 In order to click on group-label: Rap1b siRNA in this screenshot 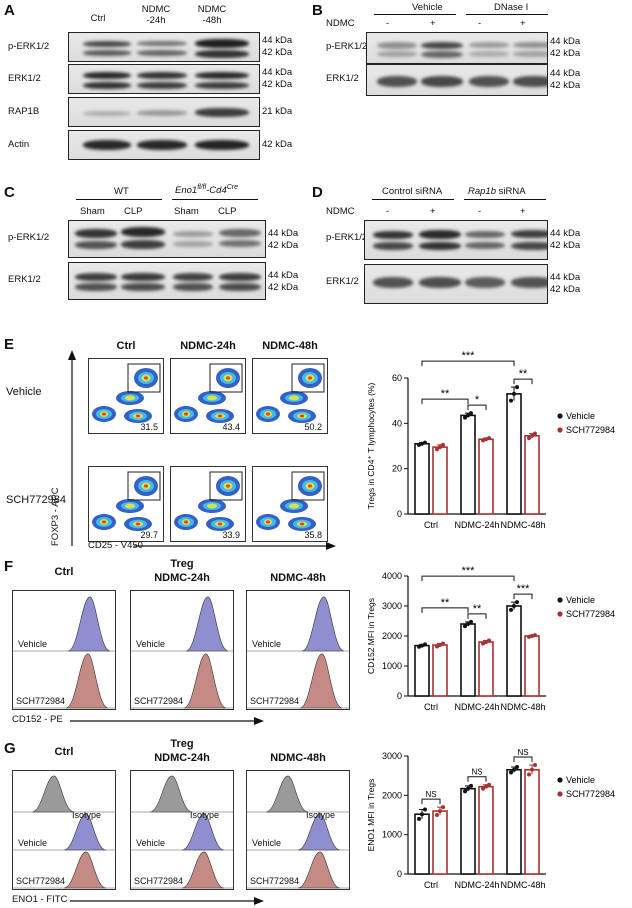, I will do `click(497, 191)`.